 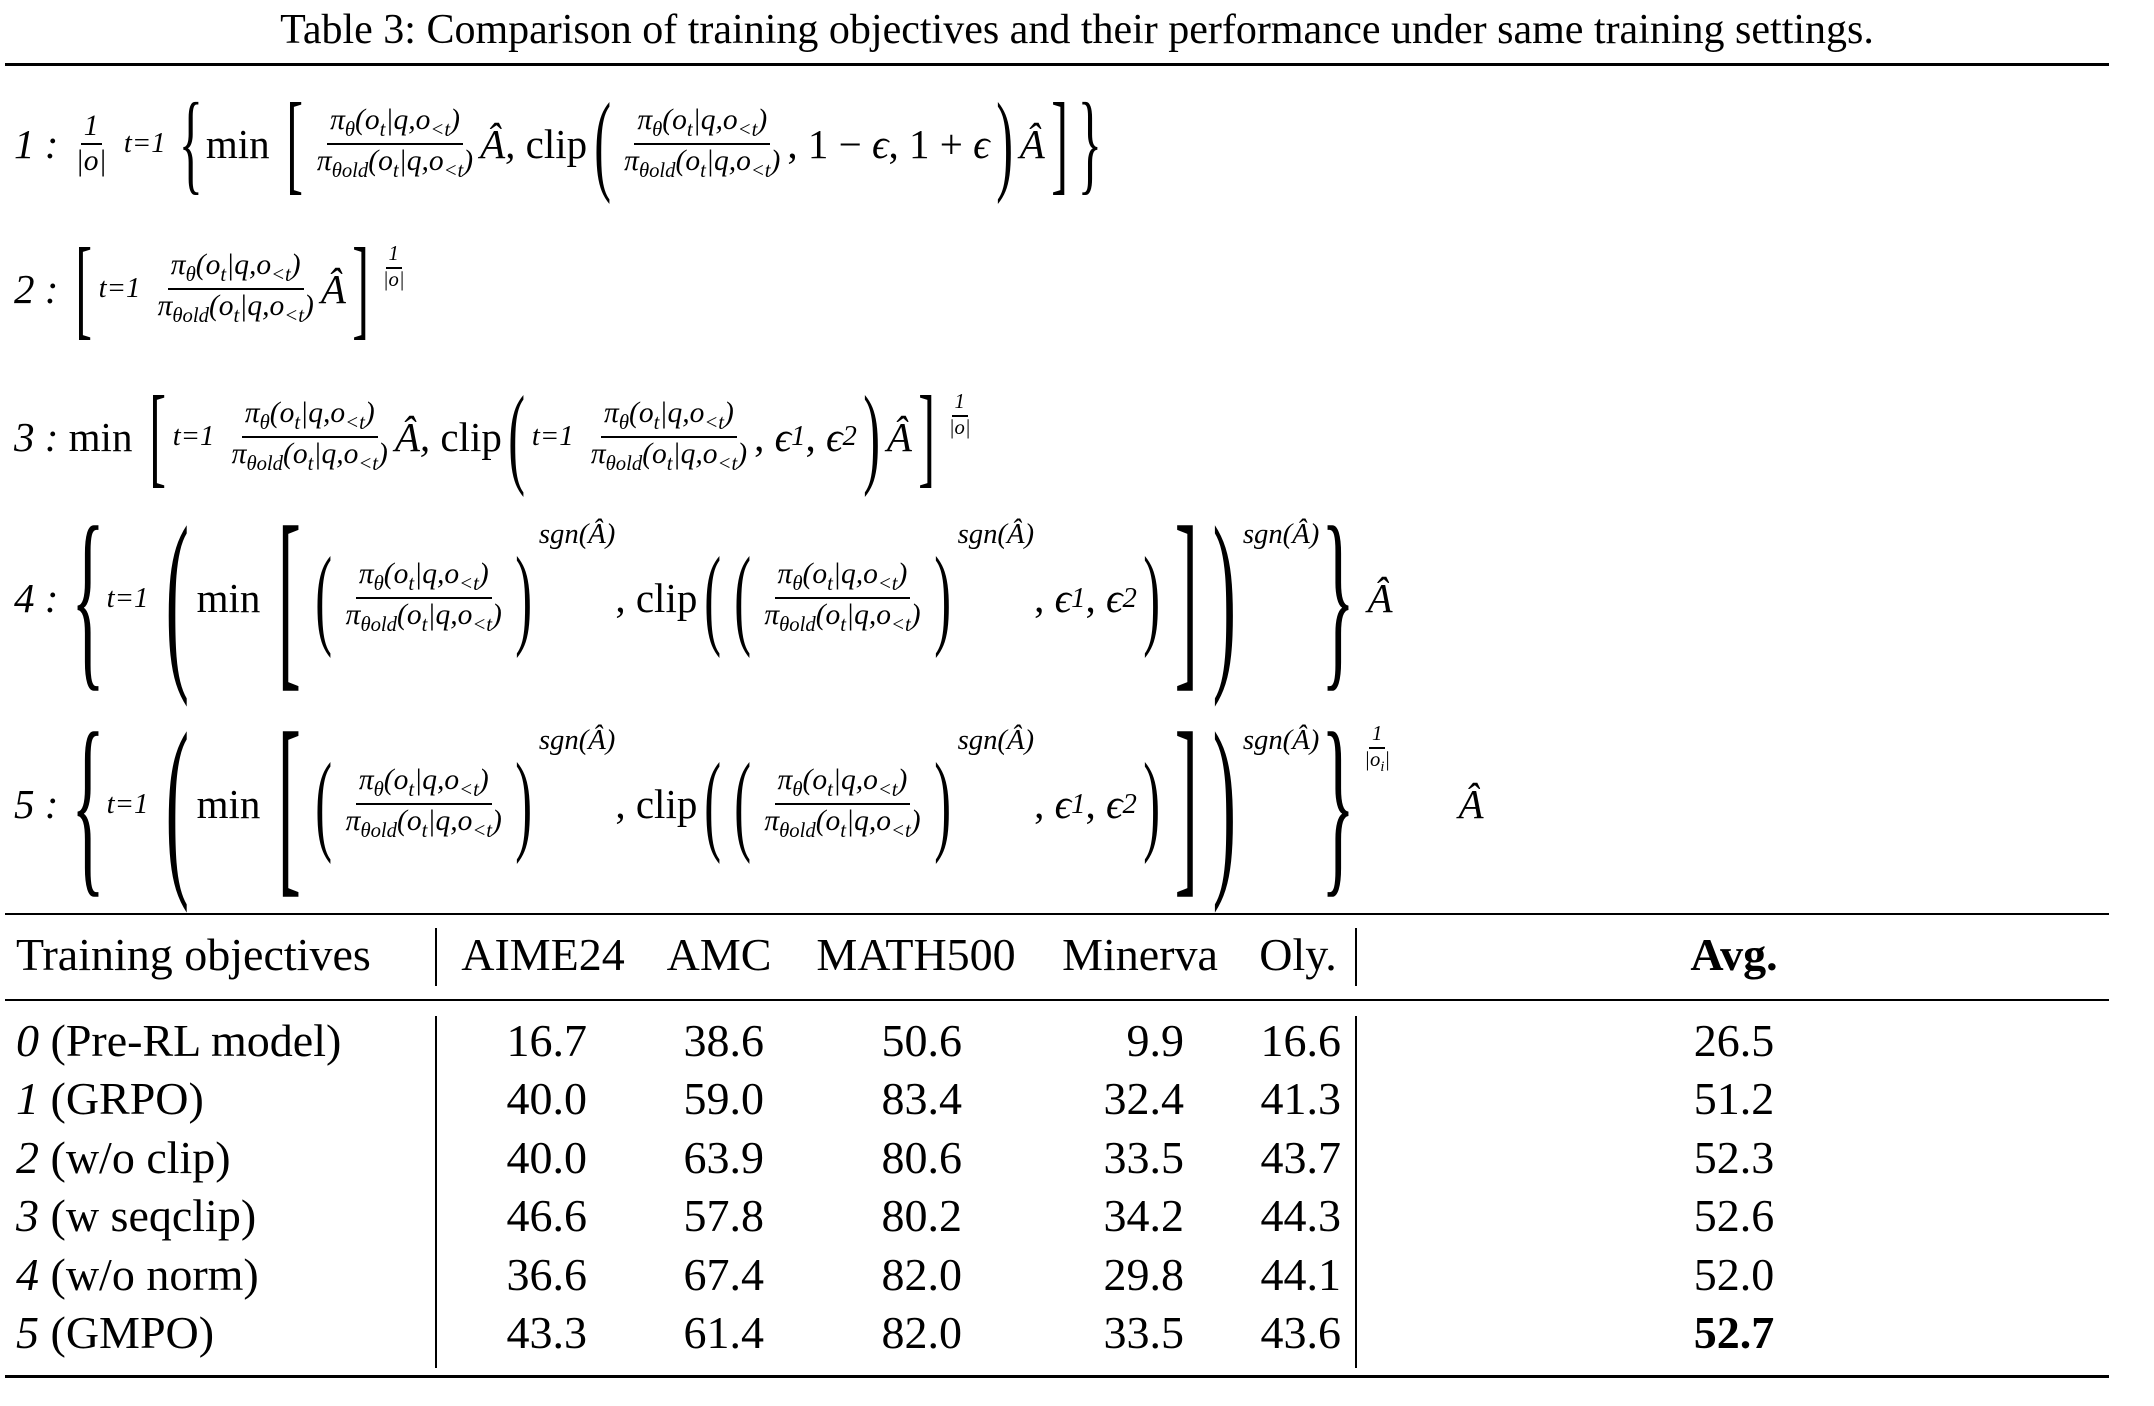 What do you see at coordinates (27, 1099) in the screenshot?
I see `objective-number: 1` at bounding box center [27, 1099].